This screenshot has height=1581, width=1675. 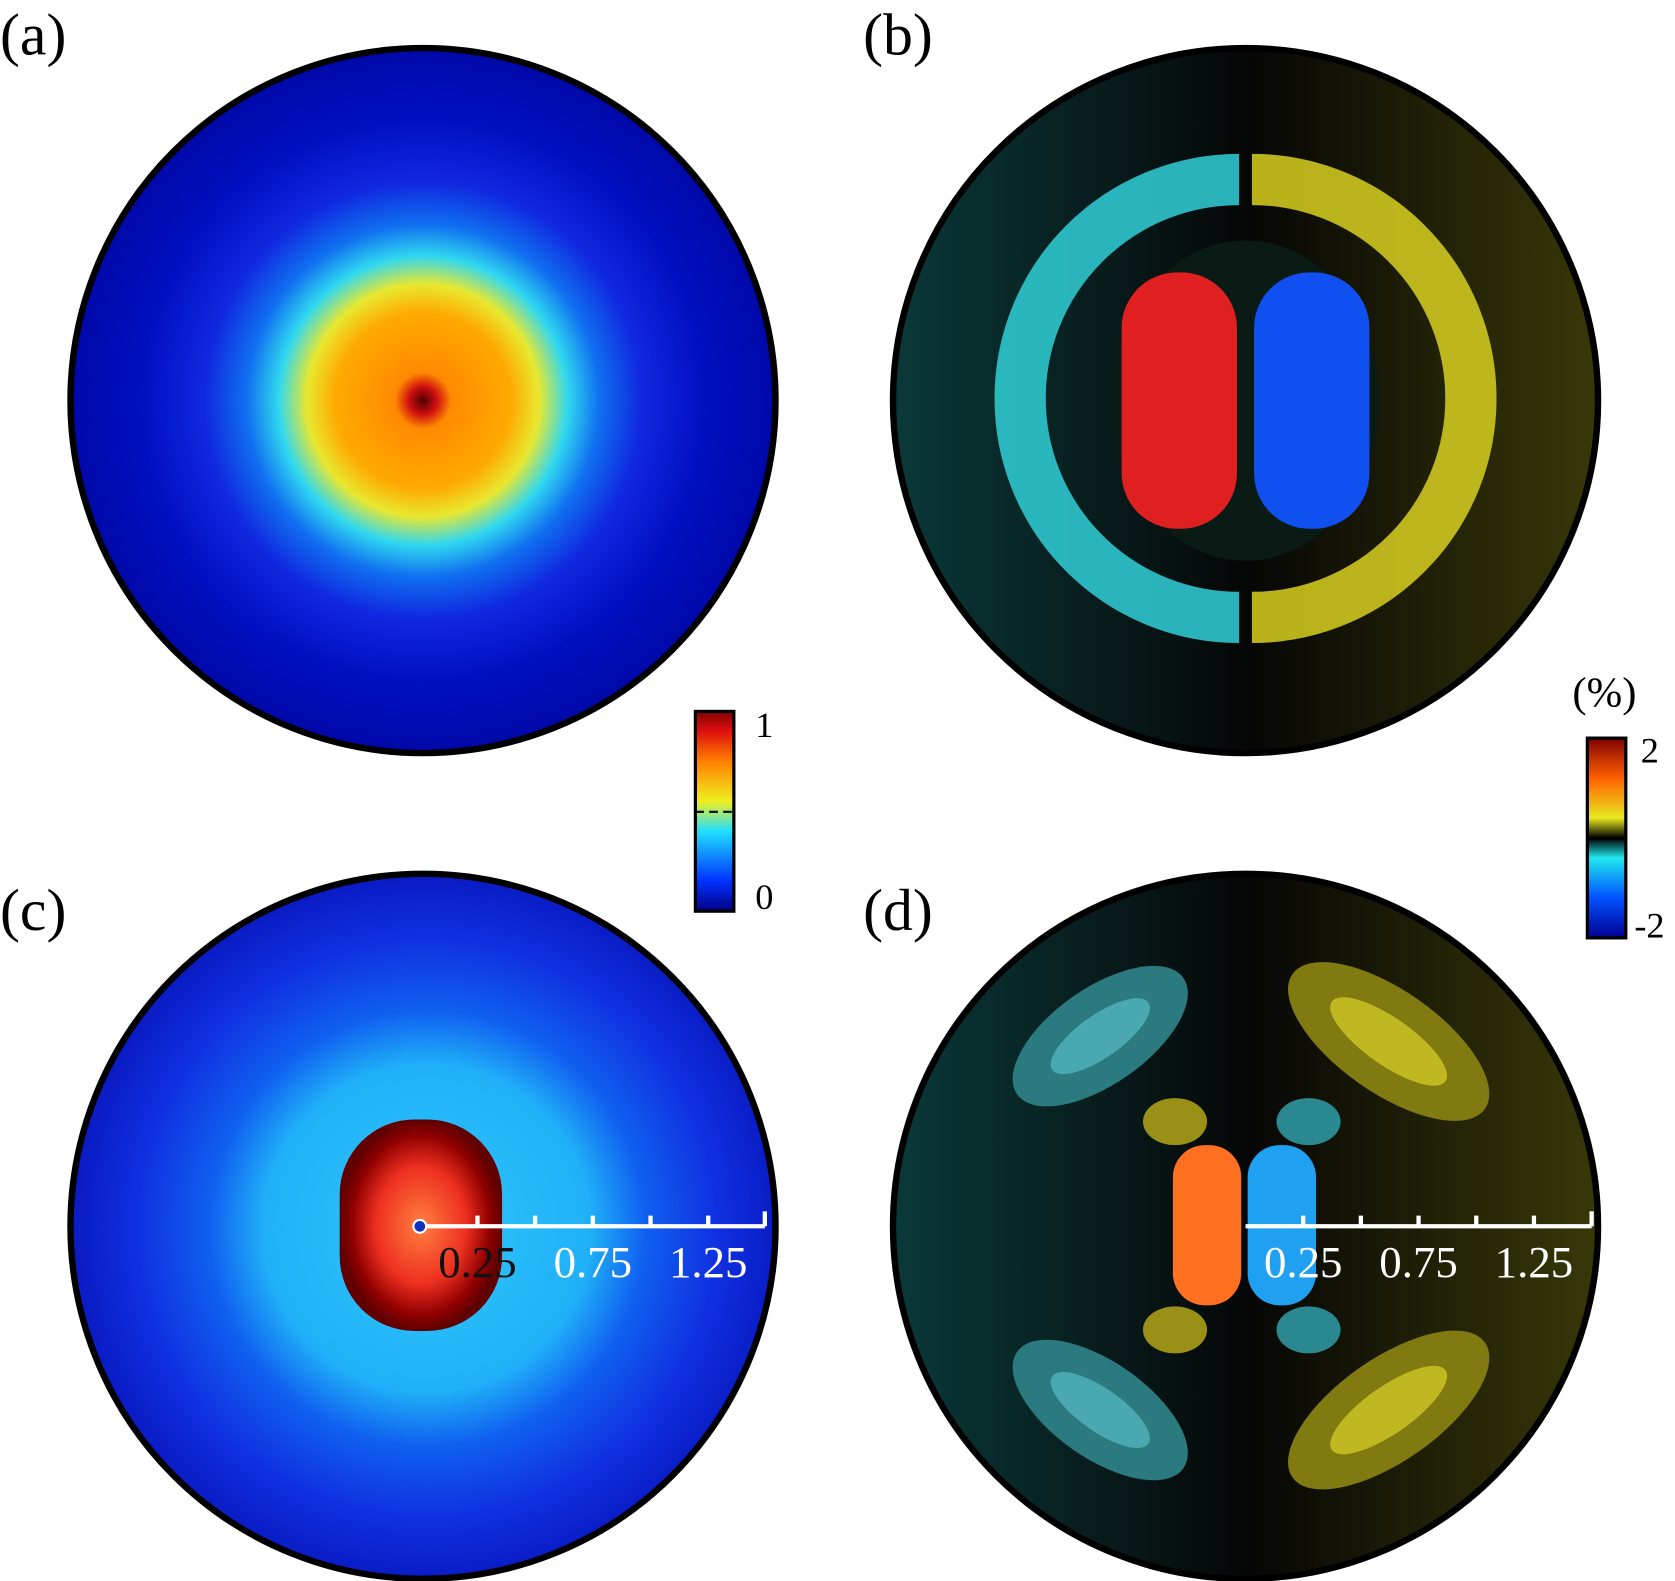 I want to click on colorbar-tick-label: 1, so click(x=764, y=725).